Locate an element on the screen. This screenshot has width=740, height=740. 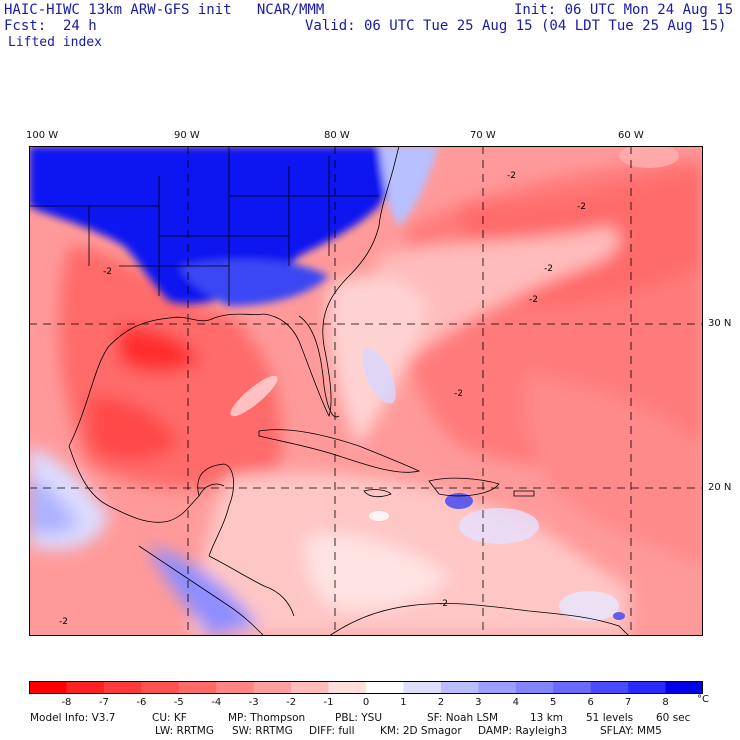
colorbar-tick-label: 3 is located at coordinates (478, 702).